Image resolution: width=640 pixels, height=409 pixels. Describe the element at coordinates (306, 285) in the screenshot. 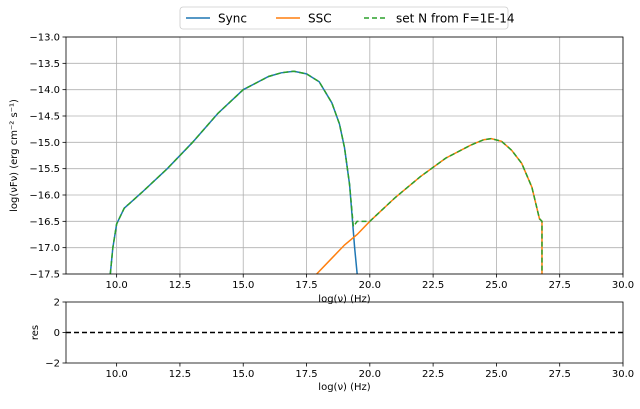

I see `top-x-tick-label: 17.5` at that location.